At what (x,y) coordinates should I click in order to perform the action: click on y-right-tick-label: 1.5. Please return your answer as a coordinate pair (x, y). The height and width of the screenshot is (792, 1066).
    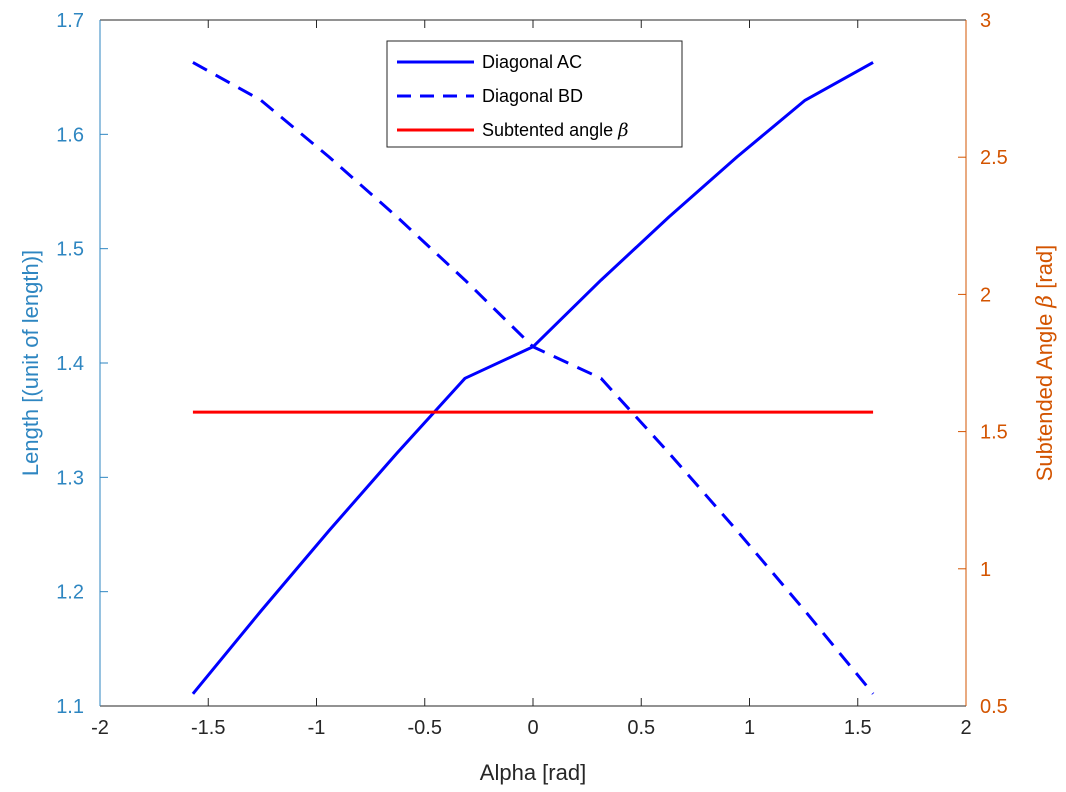
    Looking at the image, I should click on (994, 433).